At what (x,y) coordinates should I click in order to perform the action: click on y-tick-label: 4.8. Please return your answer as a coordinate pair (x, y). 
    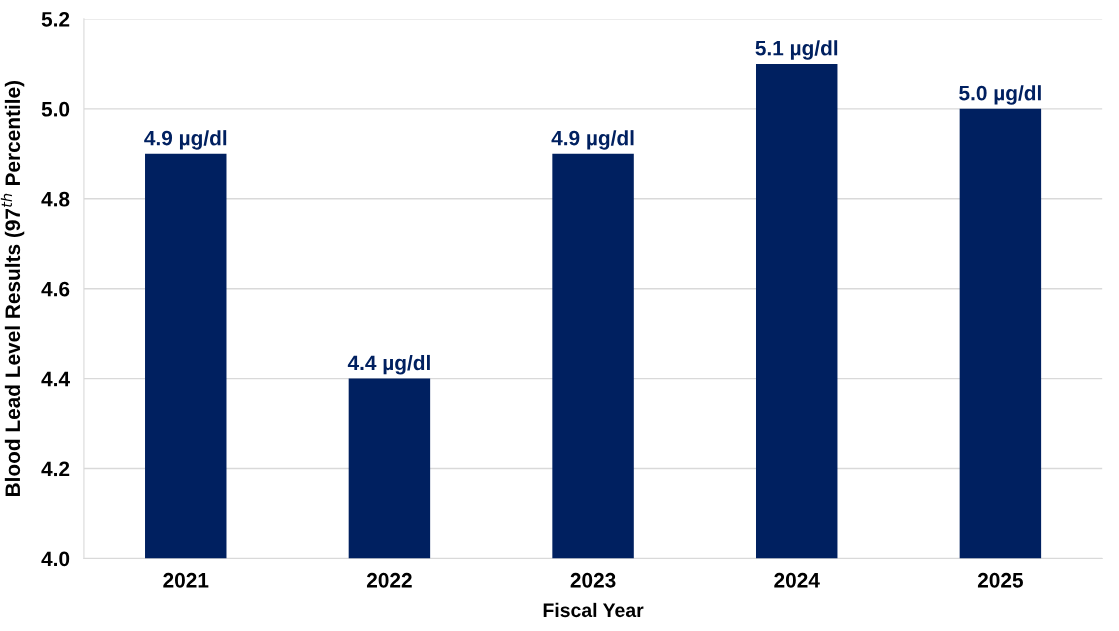
    Looking at the image, I should click on (55, 199).